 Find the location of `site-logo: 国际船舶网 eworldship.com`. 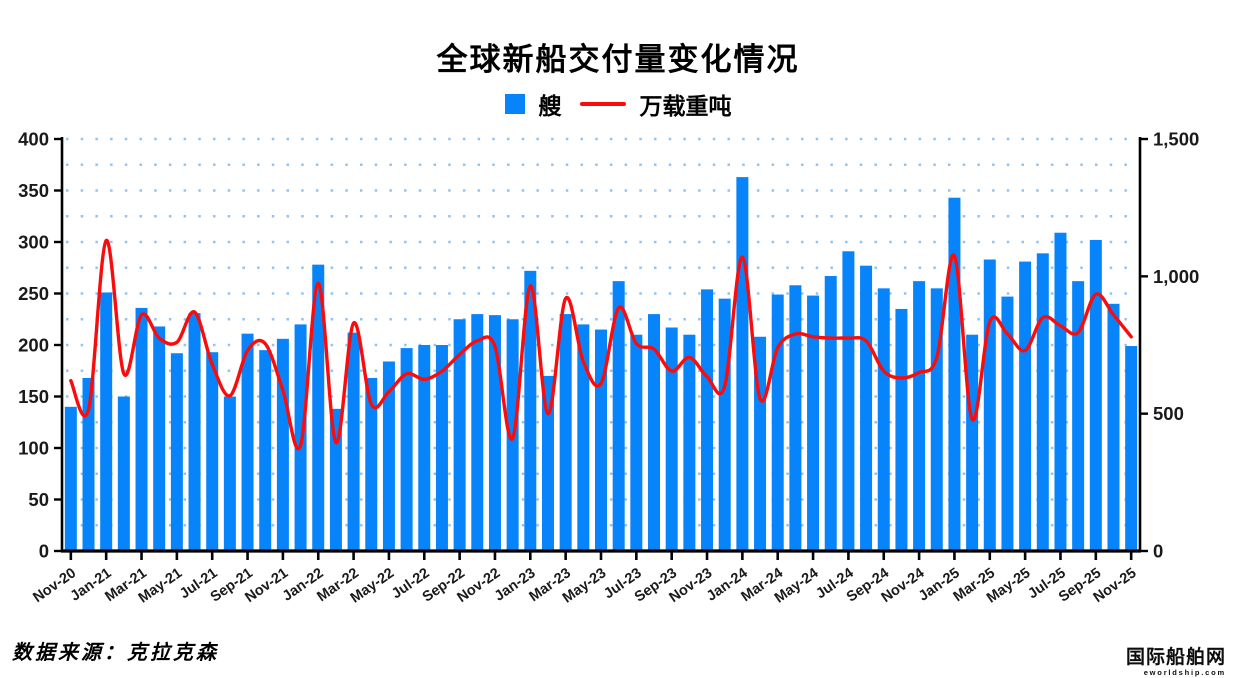

site-logo: 国际船舶网 eworldship.com is located at coordinates (1176, 662).